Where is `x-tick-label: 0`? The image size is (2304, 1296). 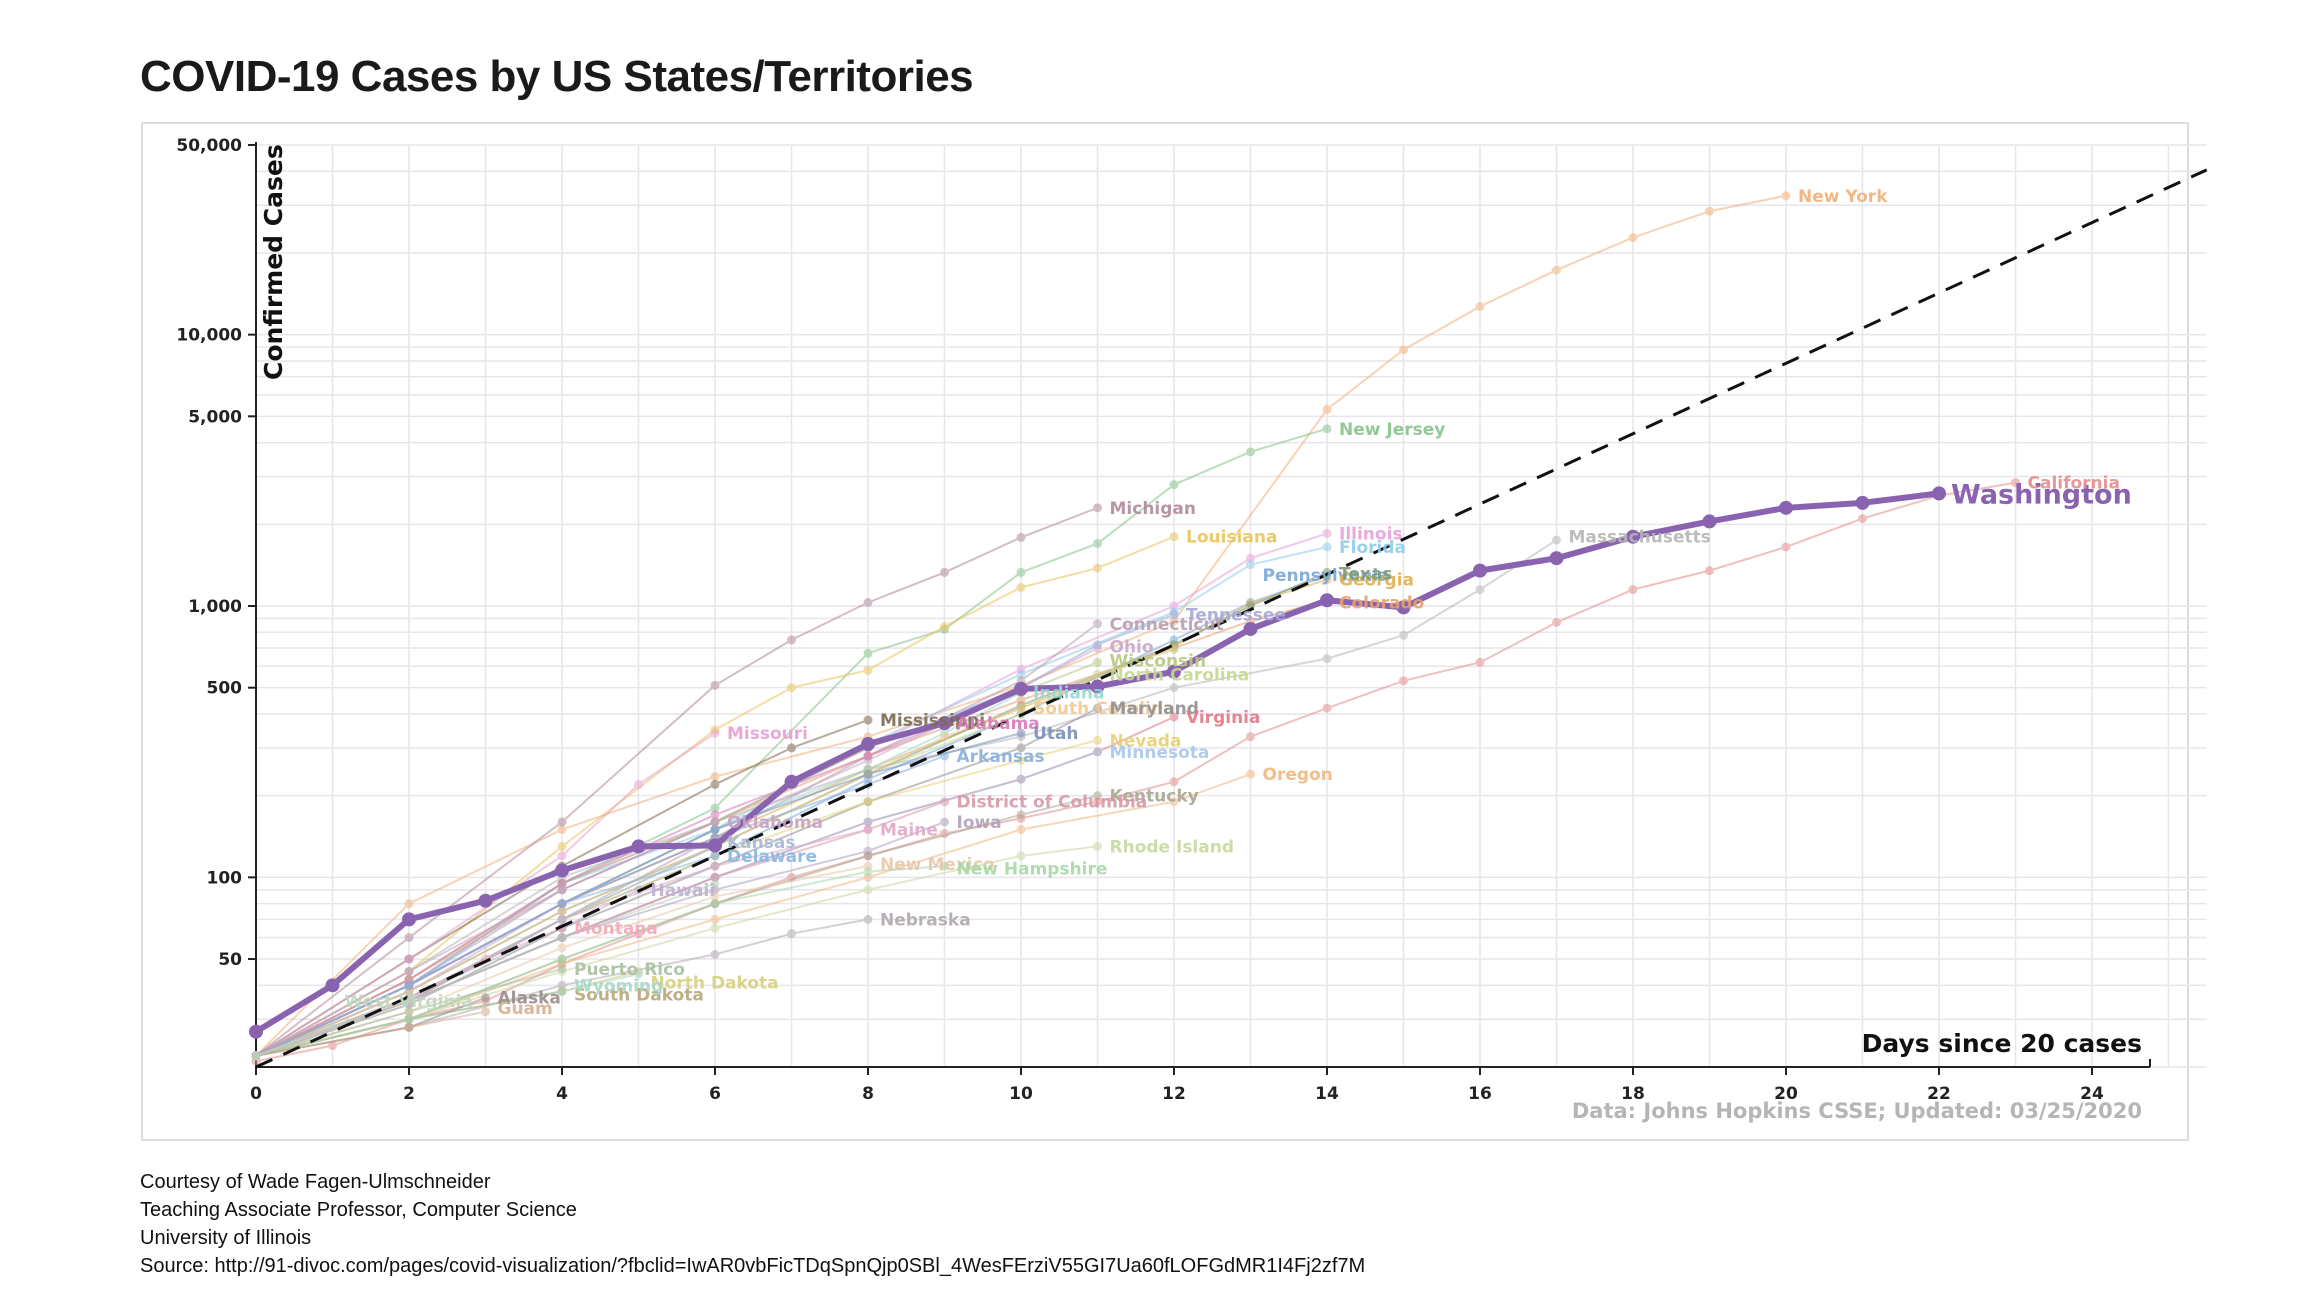 x-tick-label: 0 is located at coordinates (256, 1094).